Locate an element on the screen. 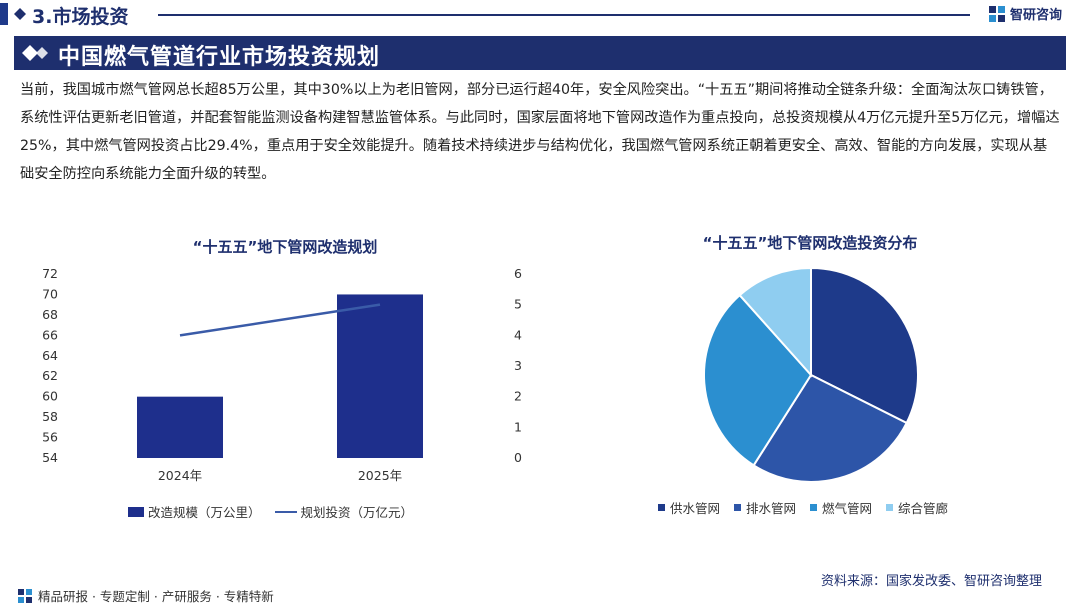 This screenshot has height=607, width=1080. pie-legend-item: 燃气管网 is located at coordinates (841, 507).